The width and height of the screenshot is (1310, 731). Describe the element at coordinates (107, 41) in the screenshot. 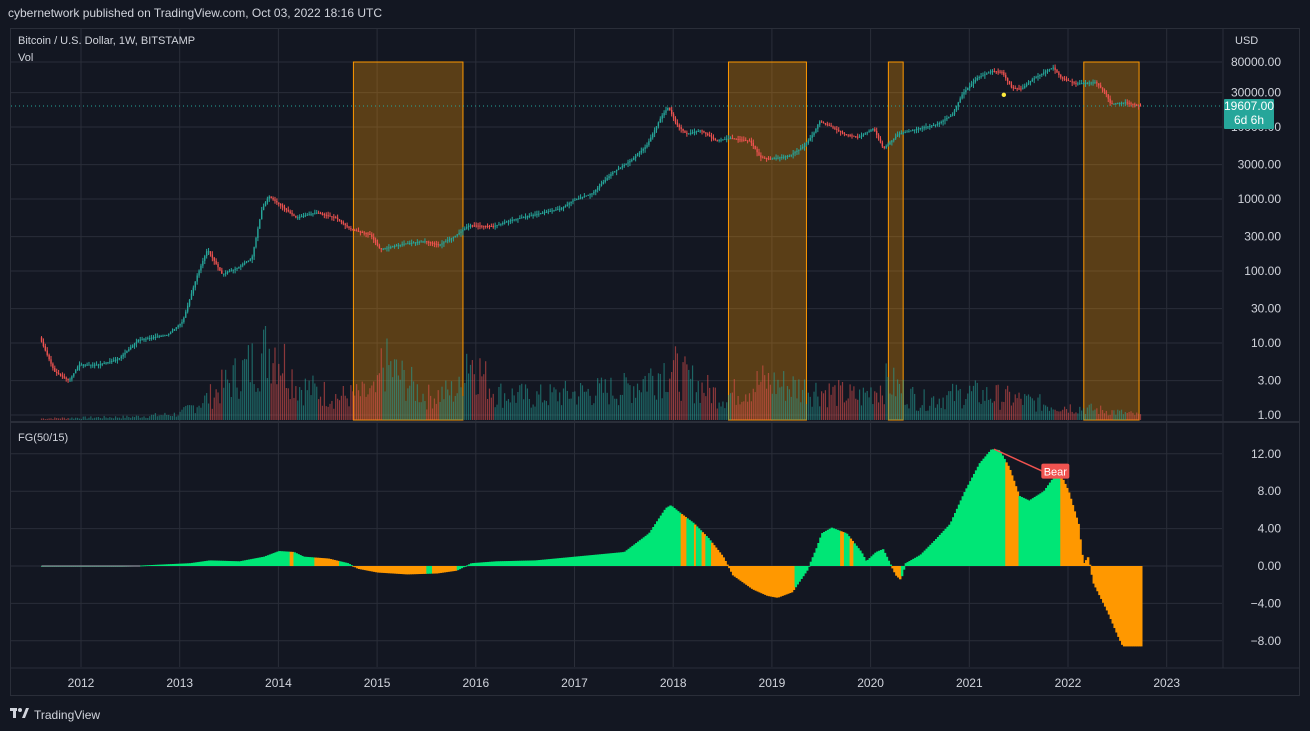

I see `symbol-title: Bitcoin / U.S. Dollar, 1W, BITSTAMP` at that location.